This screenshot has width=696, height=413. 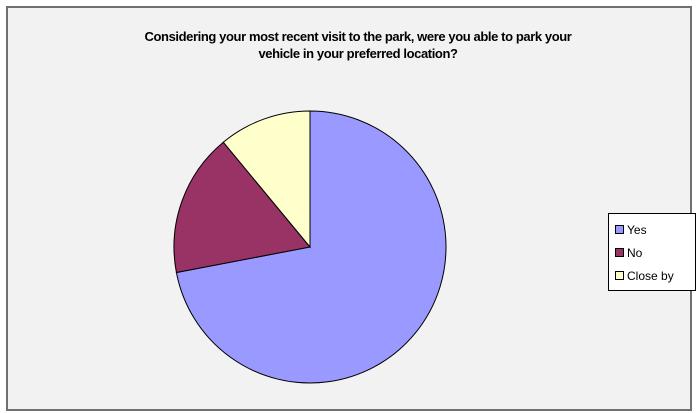 I want to click on pie-slice-no, so click(x=242, y=207).